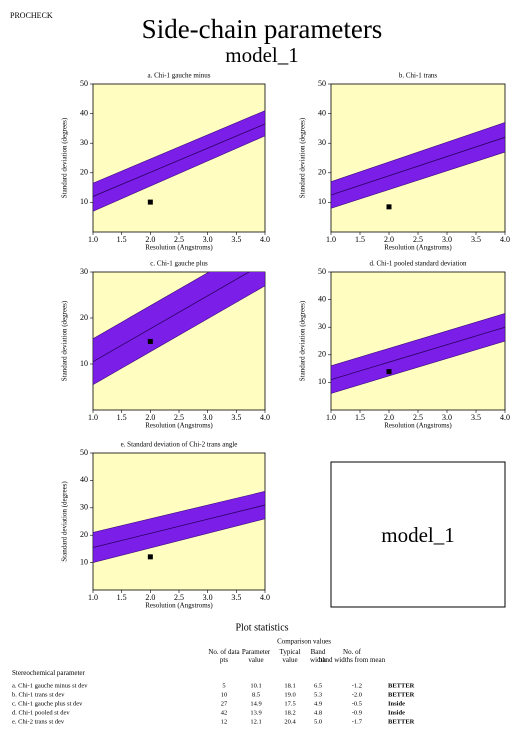 The image size is (515, 734). I want to click on model-box, so click(418, 534).